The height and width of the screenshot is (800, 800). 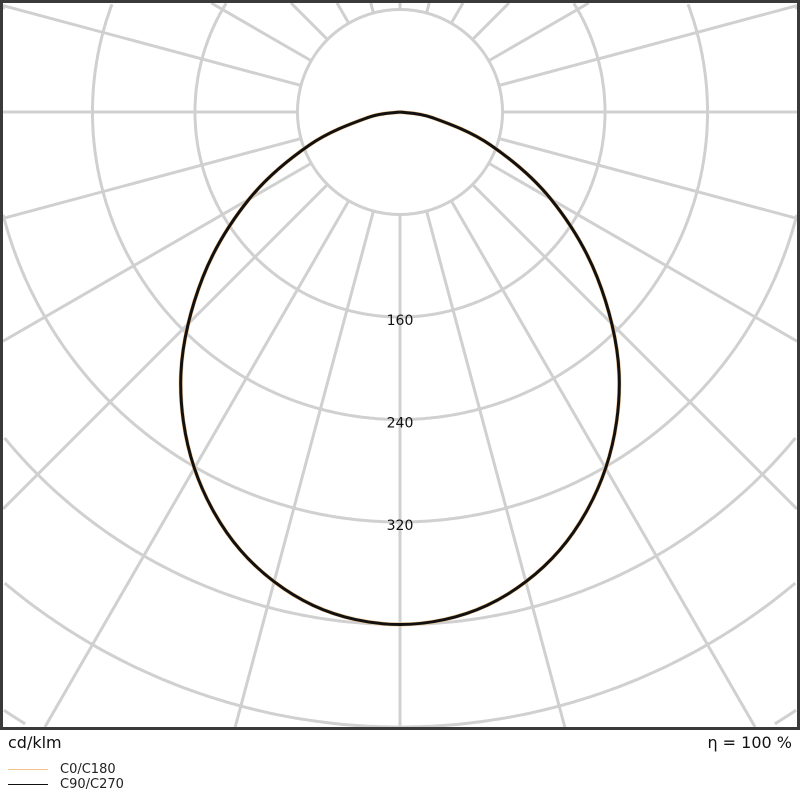 I want to click on legend-swatch-c90, so click(x=28, y=784).